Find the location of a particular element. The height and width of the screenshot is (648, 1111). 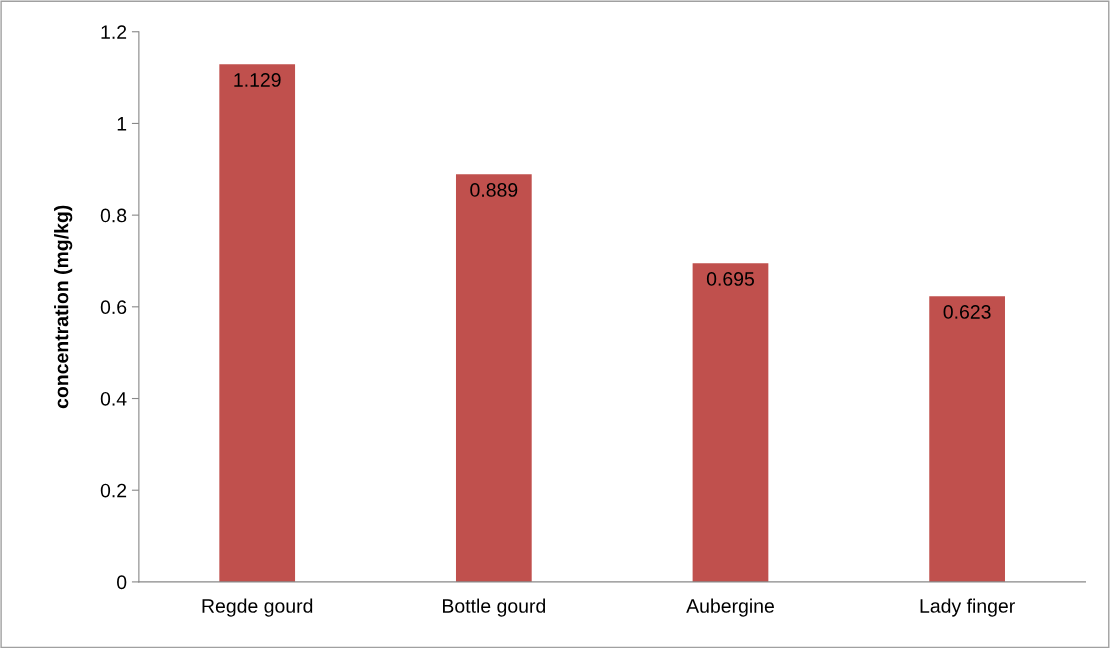

y-tick-label: 0.8 is located at coordinates (113, 215).